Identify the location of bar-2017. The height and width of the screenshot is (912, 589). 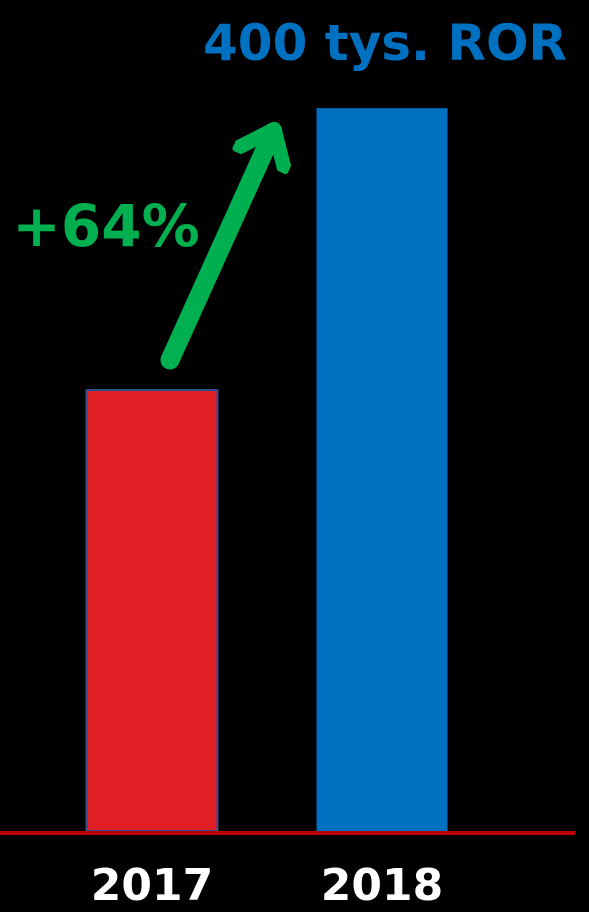
(152, 610).